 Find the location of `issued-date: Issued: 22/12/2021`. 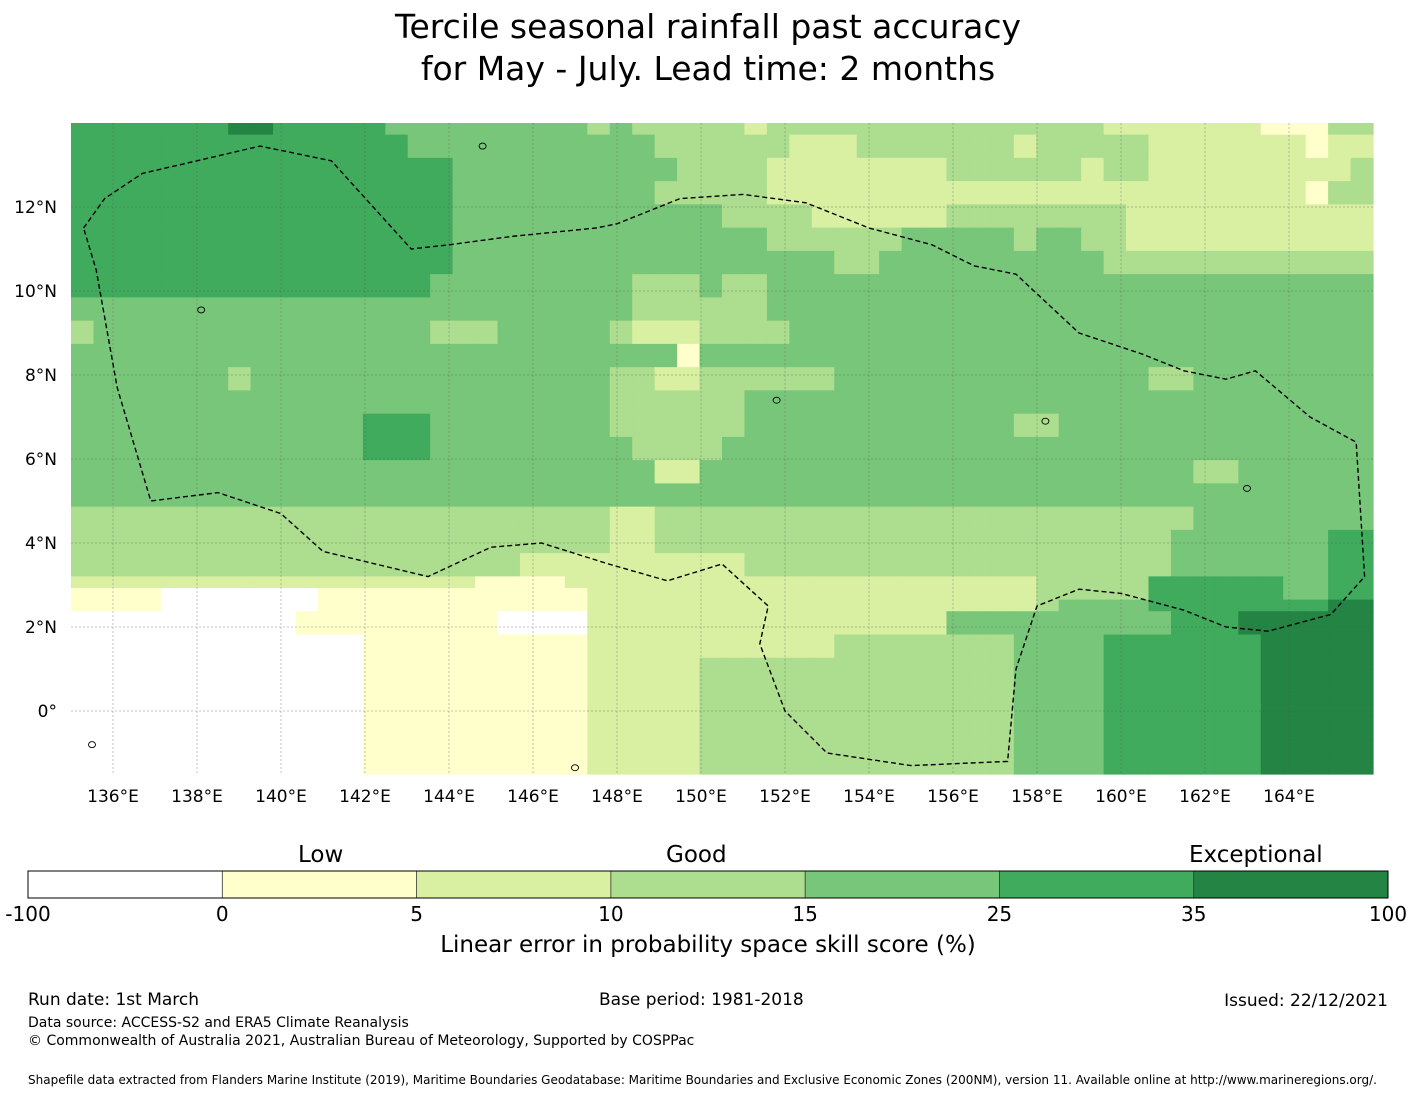

issued-date: Issued: 22/12/2021 is located at coordinates (1306, 1001).